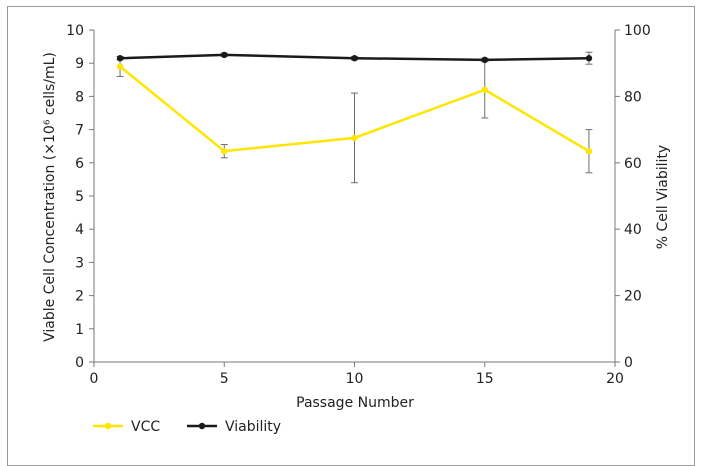 Image resolution: width=704 pixels, height=466 pixels. What do you see at coordinates (79, 230) in the screenshot?
I see `left-y-tick-label: 4` at bounding box center [79, 230].